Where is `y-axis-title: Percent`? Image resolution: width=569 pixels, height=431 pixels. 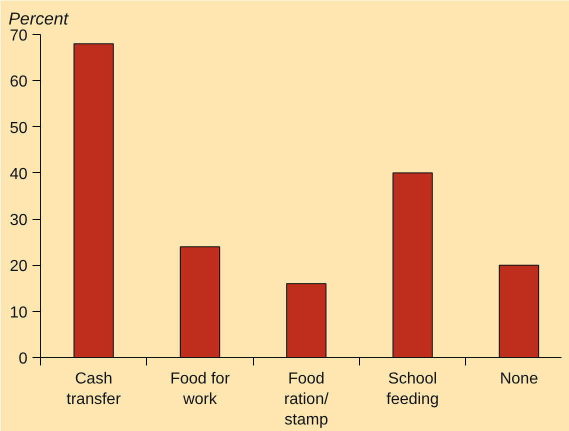 y-axis-title: Percent is located at coordinates (39, 18).